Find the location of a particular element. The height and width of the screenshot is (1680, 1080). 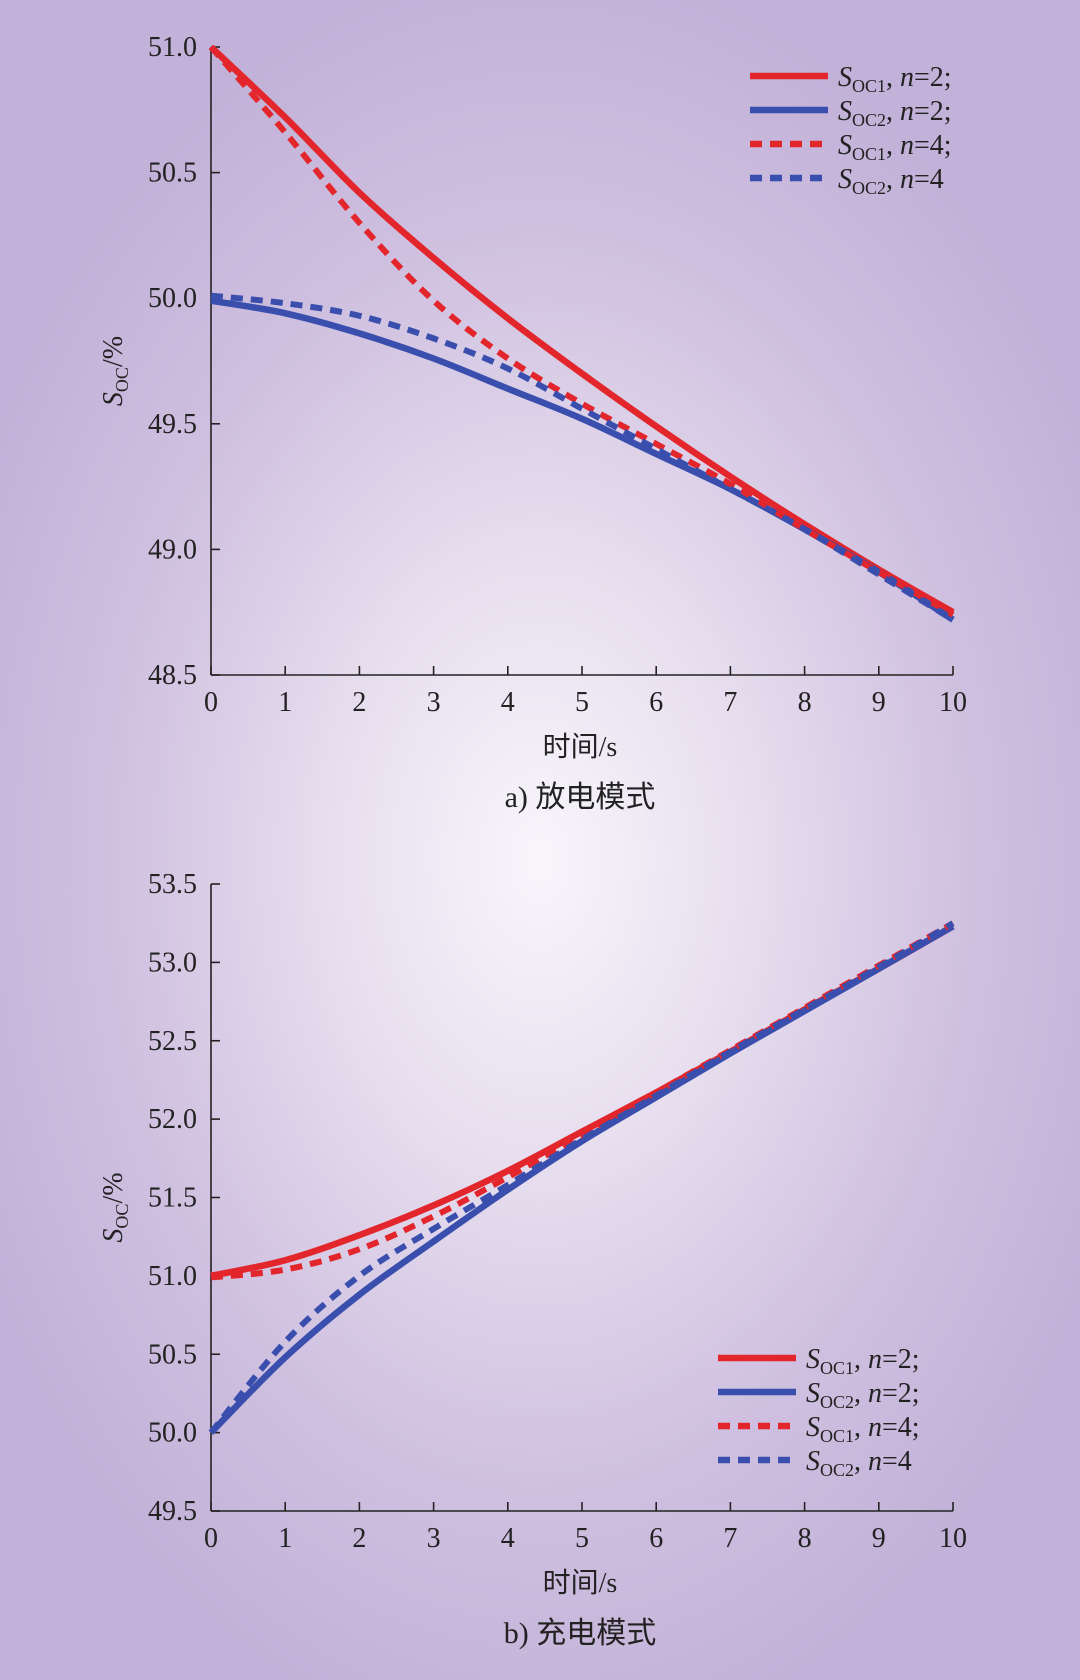

y-tick-label: 52.0 is located at coordinates (172, 1119).